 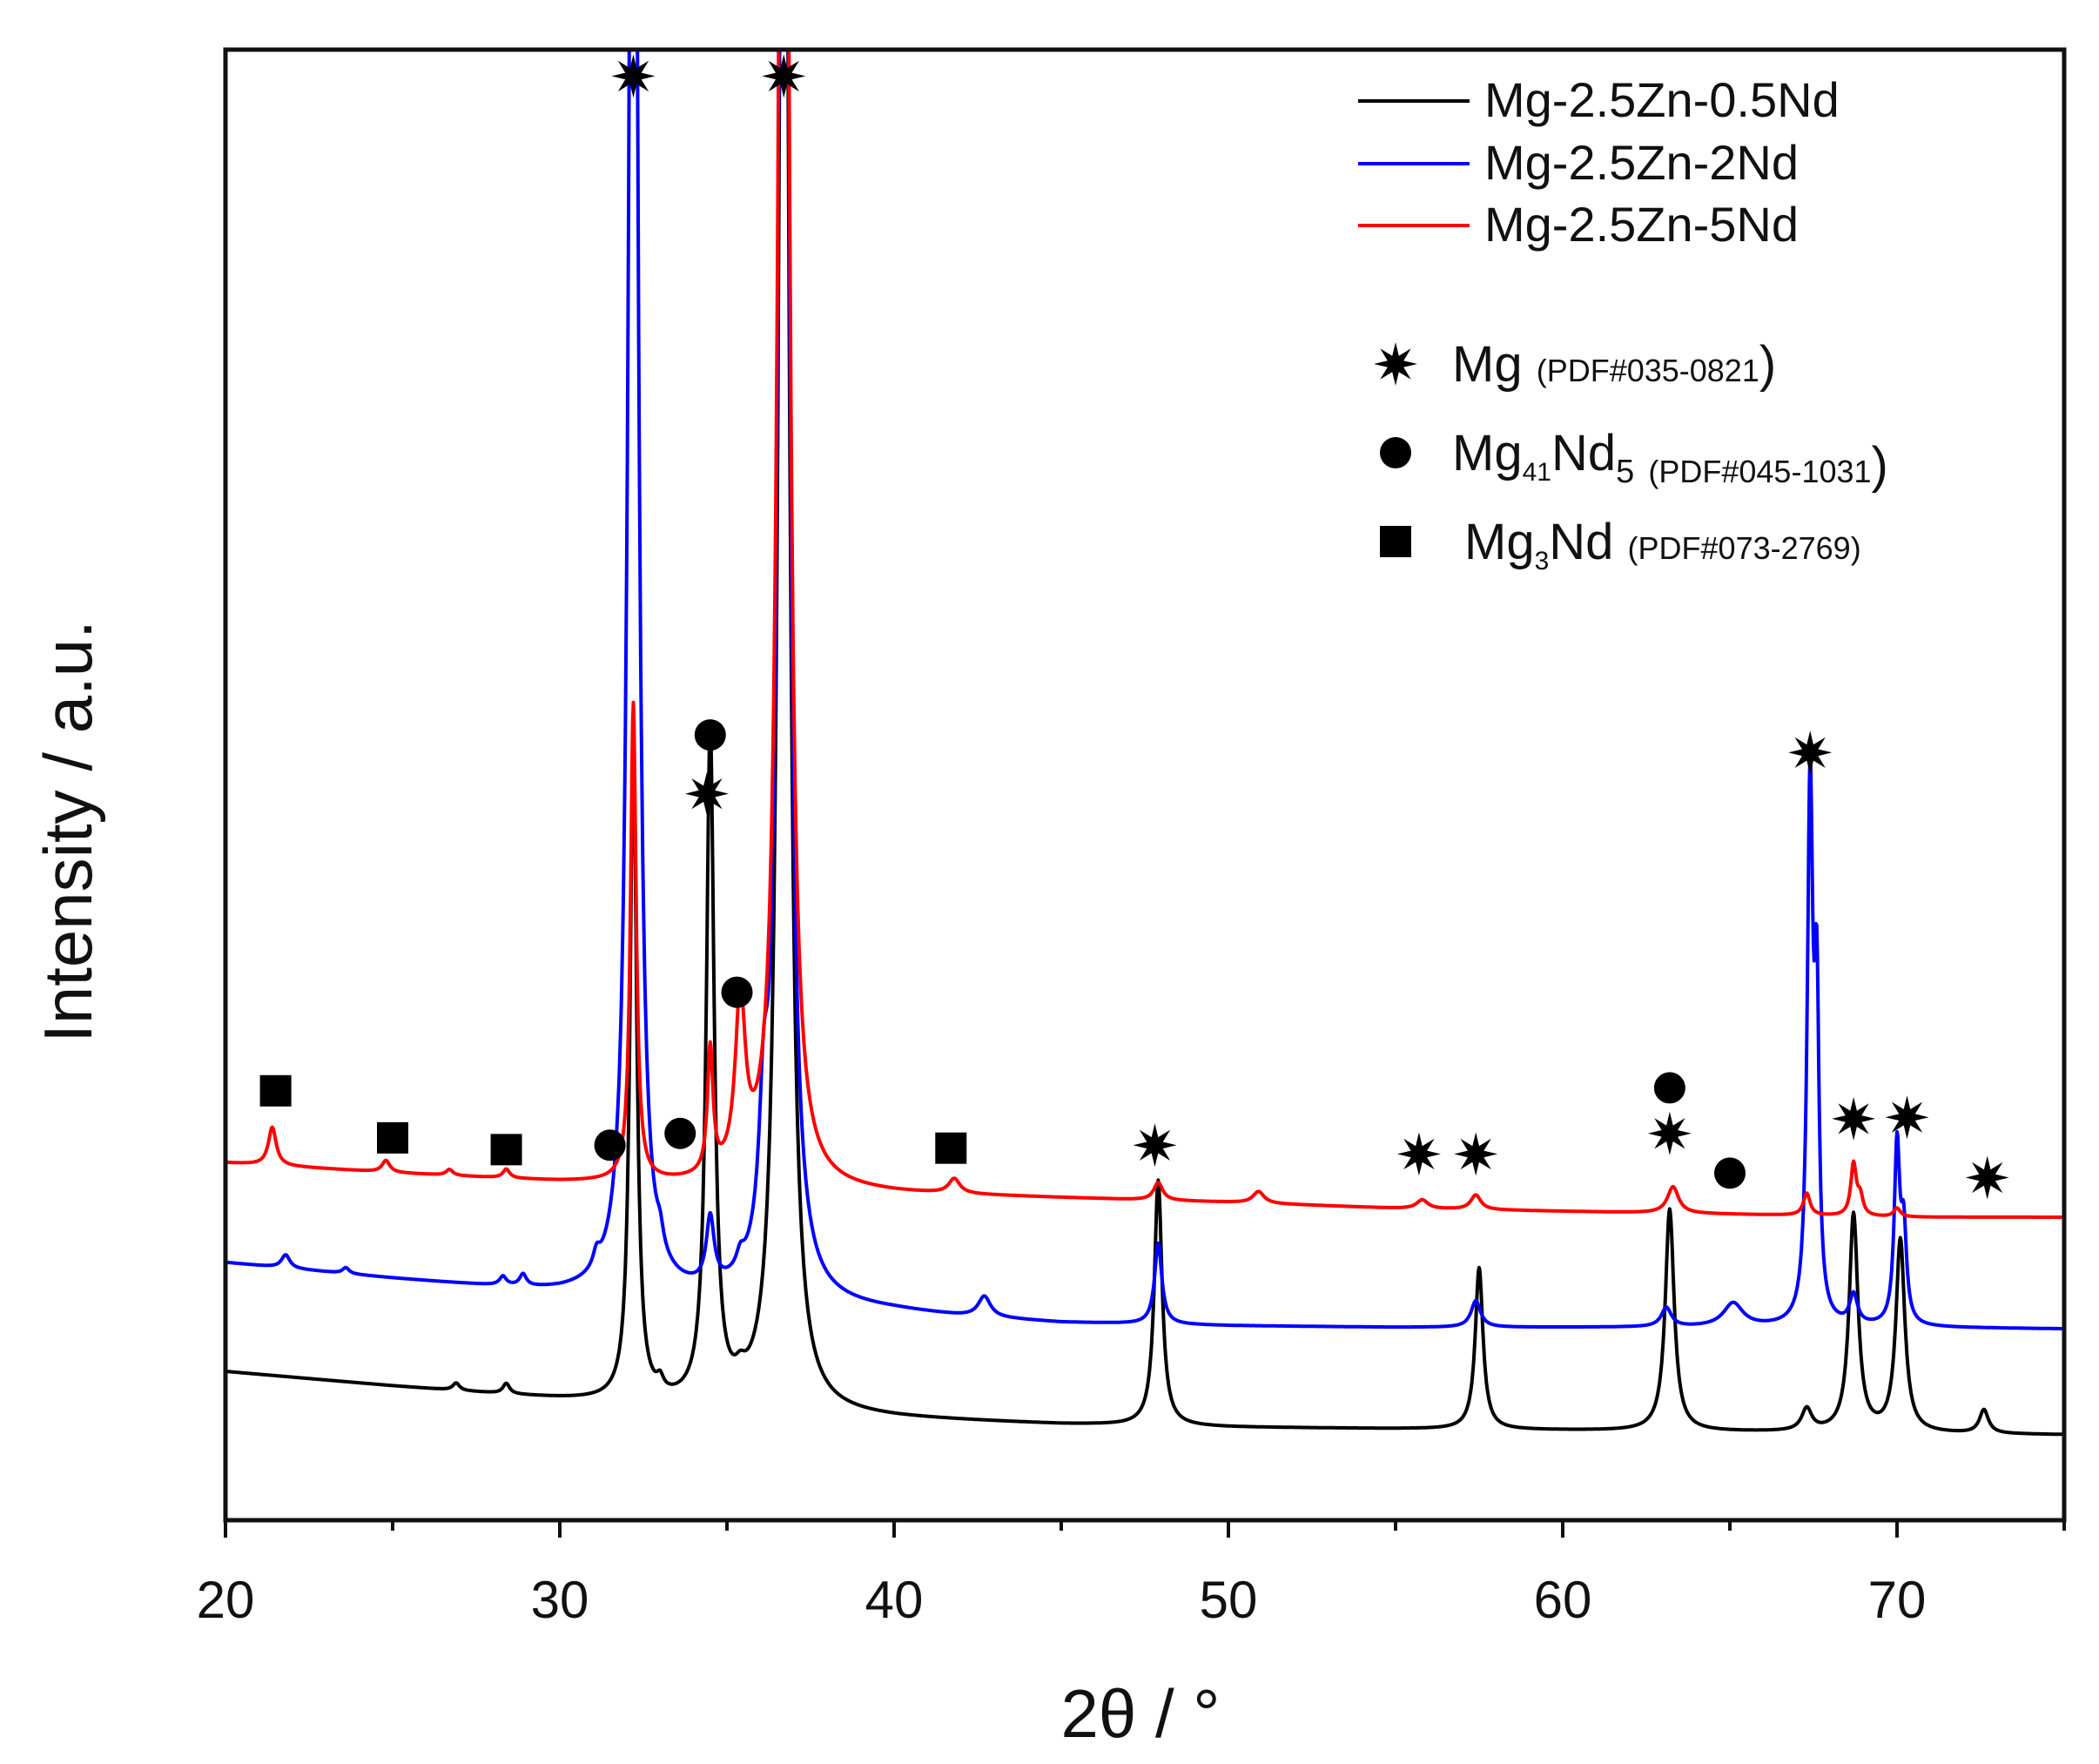 I want to click on x-axis-label: 2θ / °, so click(x=1141, y=1713).